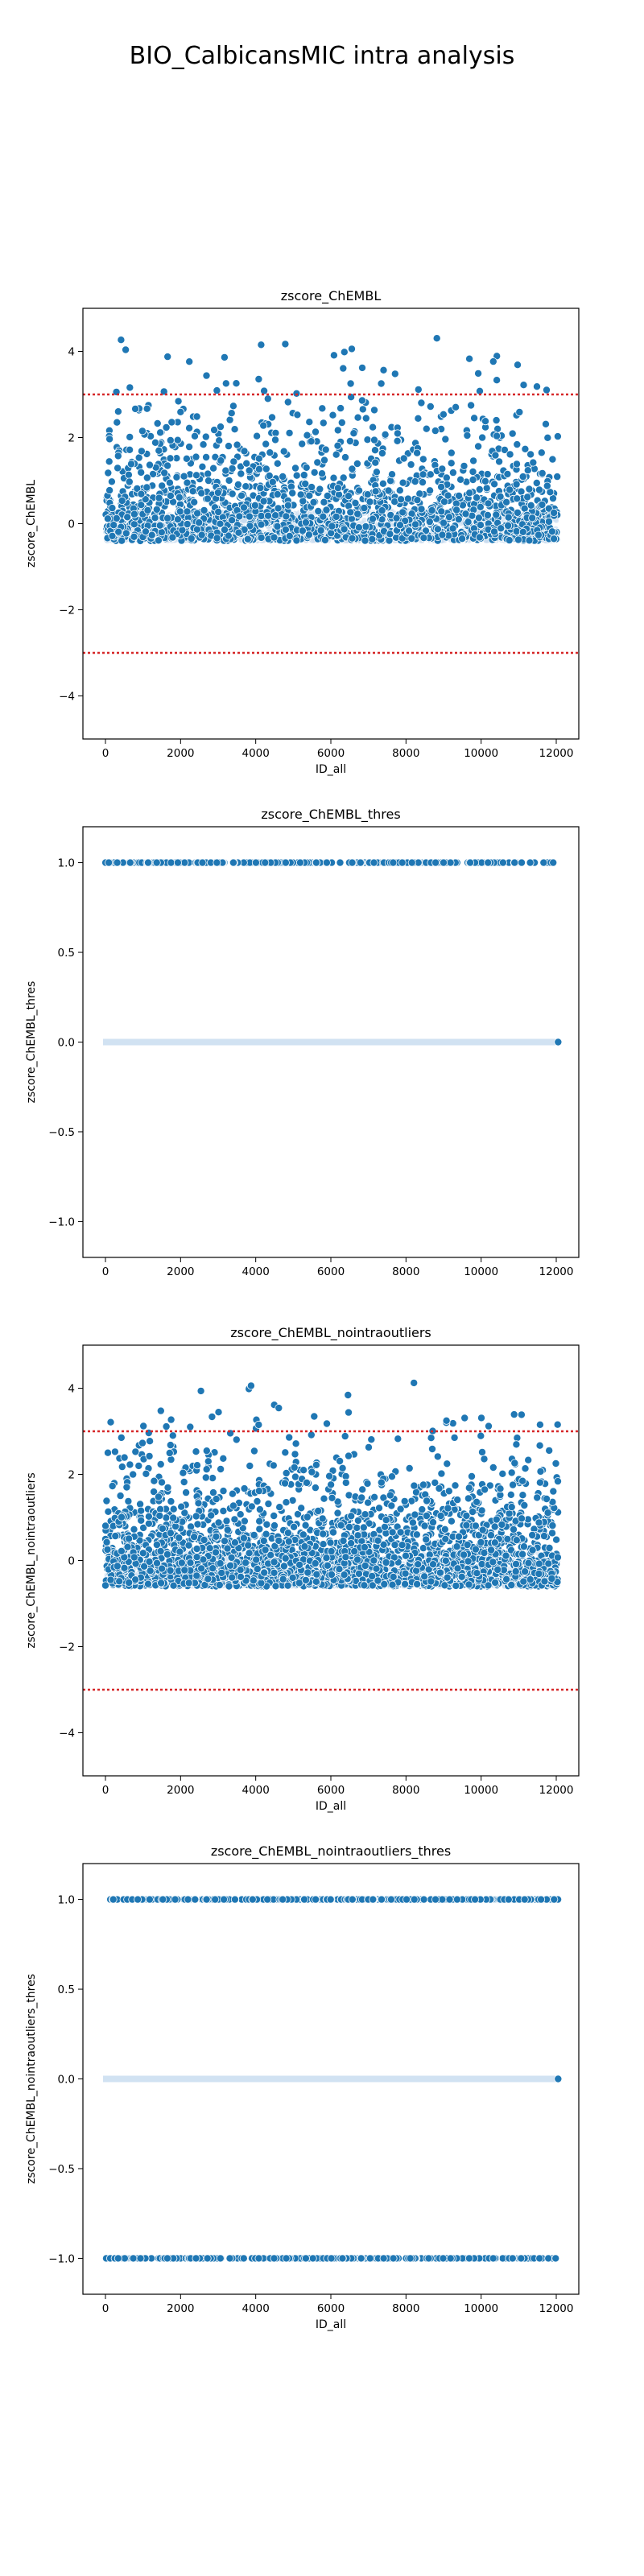  Describe the element at coordinates (405, 753) in the screenshot. I see `x-tick-label: 8000` at that location.